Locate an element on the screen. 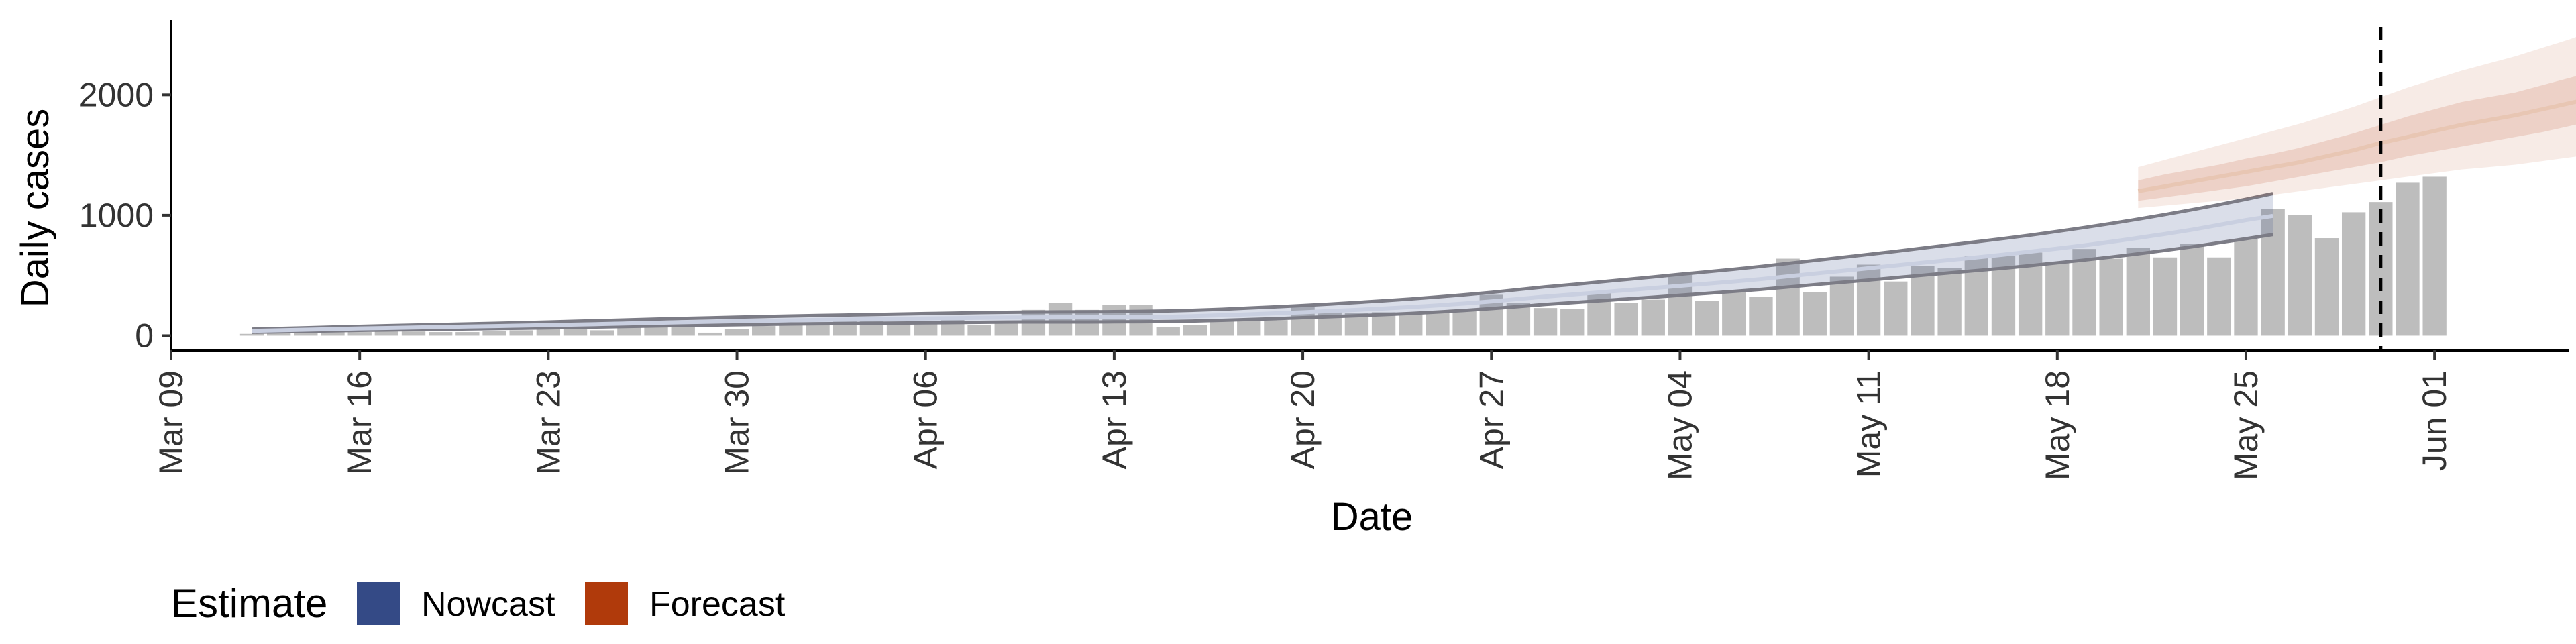 The height and width of the screenshot is (644, 2576). nowcast-lower-line is located at coordinates (1262, 283).